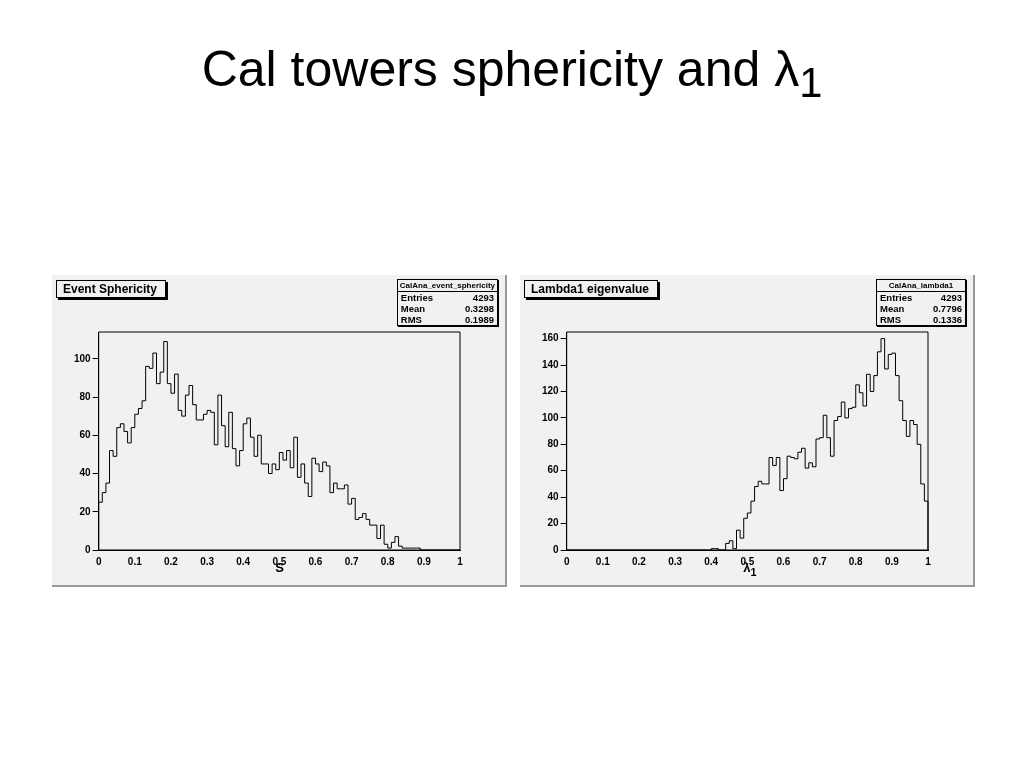  I want to click on text: RMS 0.1989, so click(447, 319).